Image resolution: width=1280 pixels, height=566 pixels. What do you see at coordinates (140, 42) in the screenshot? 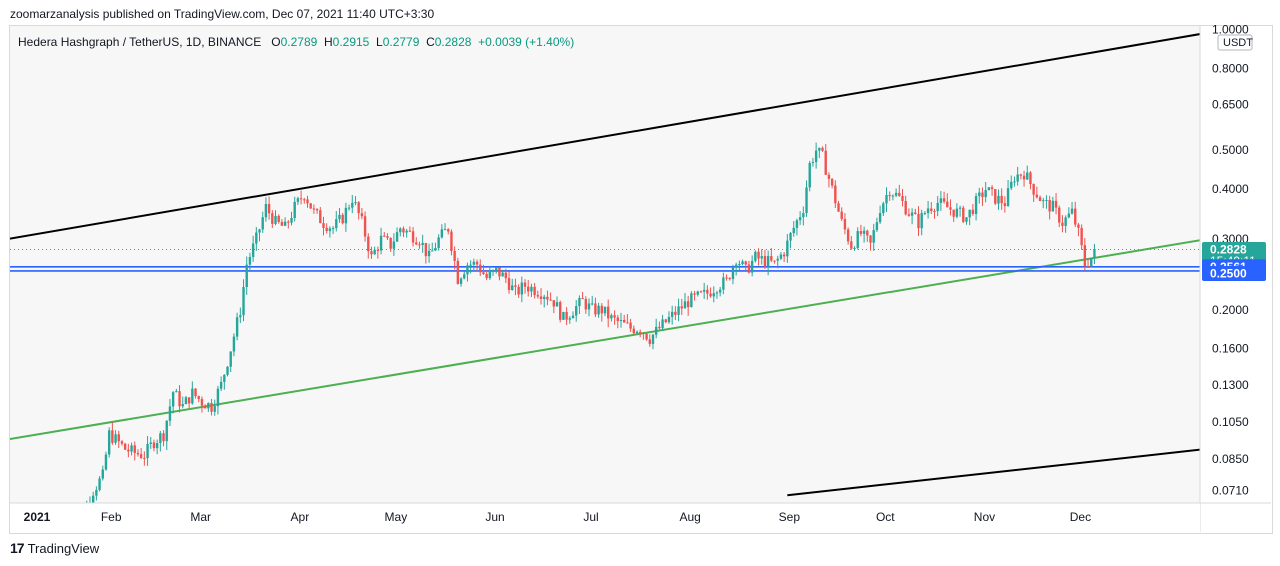
I see `symbol-label: Hedera Hashgraph / TetherUS, 1D, BINANCE` at bounding box center [140, 42].